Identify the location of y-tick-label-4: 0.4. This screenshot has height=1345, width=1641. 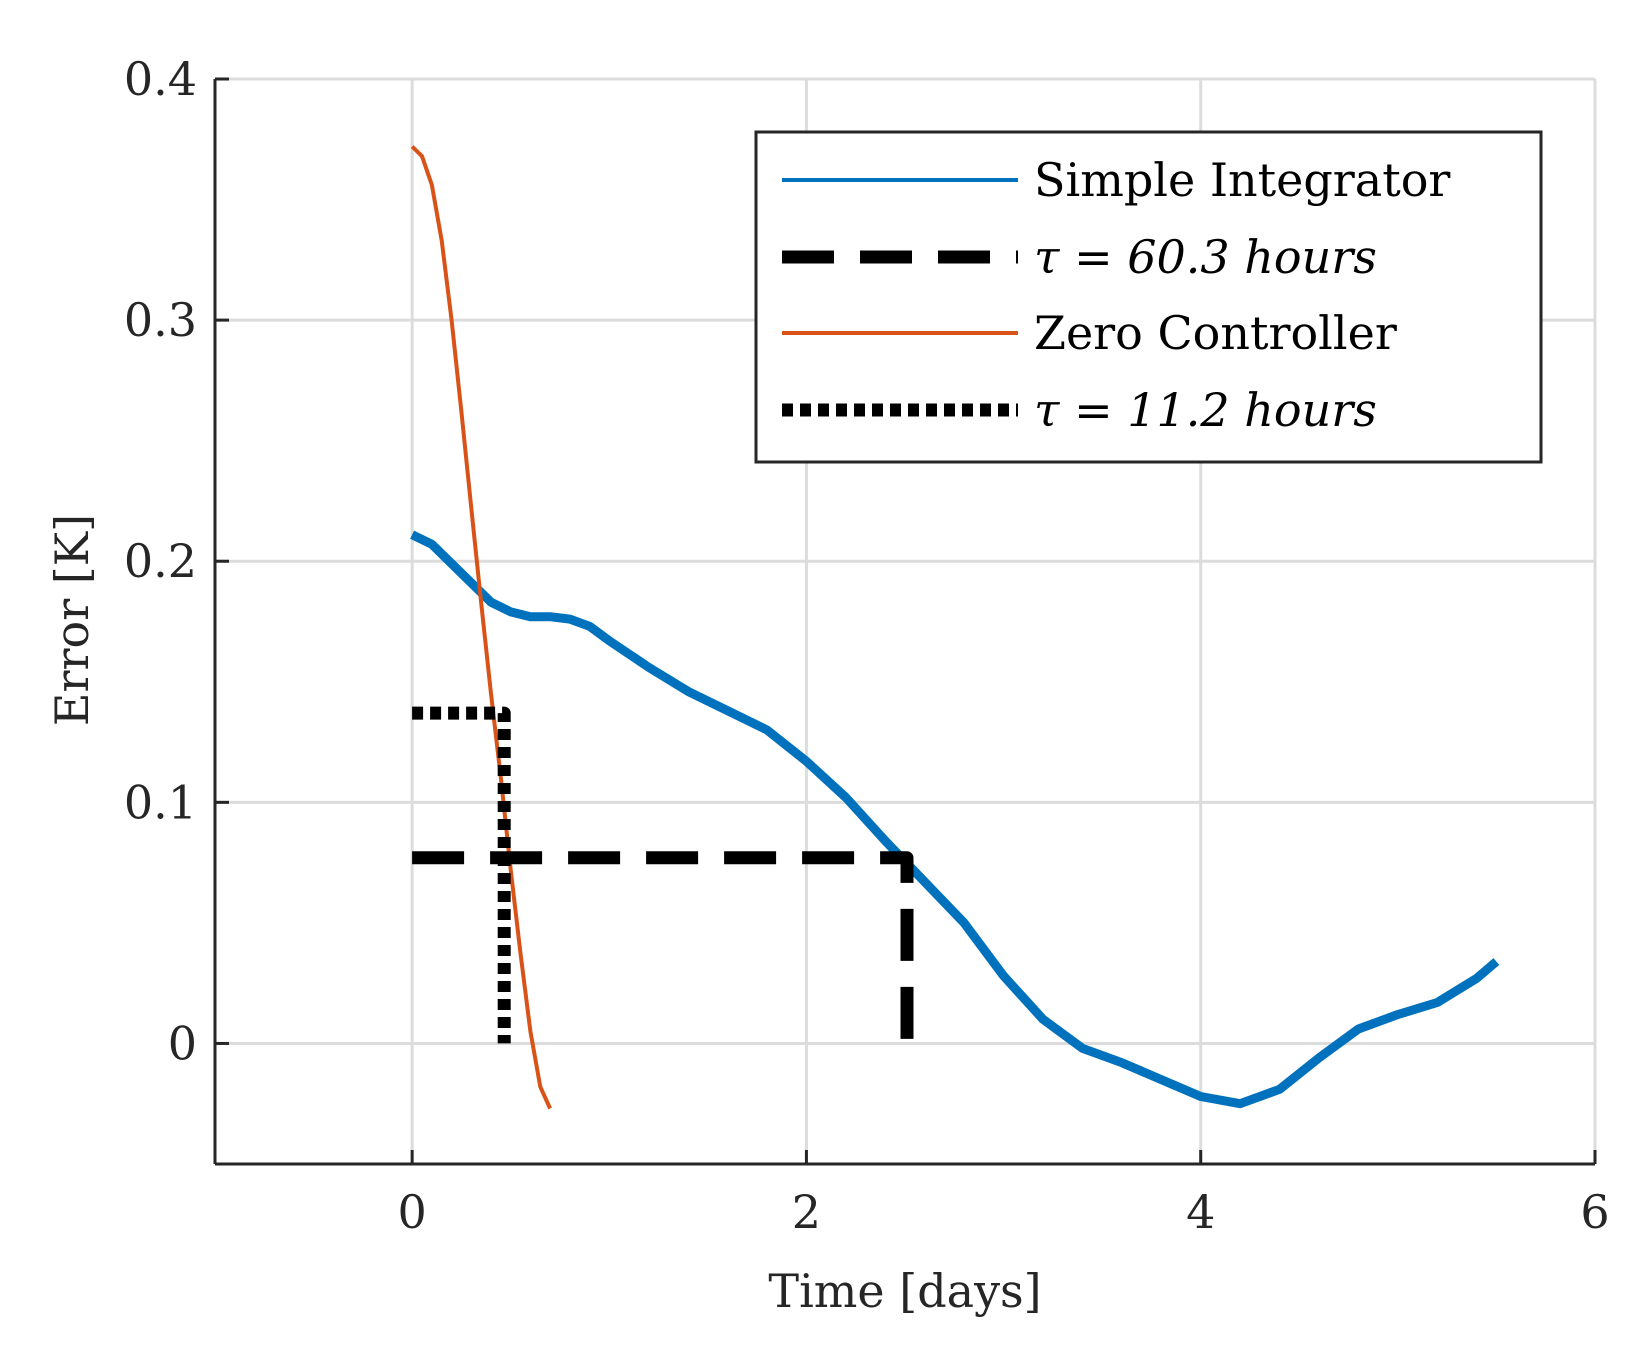
(160, 79).